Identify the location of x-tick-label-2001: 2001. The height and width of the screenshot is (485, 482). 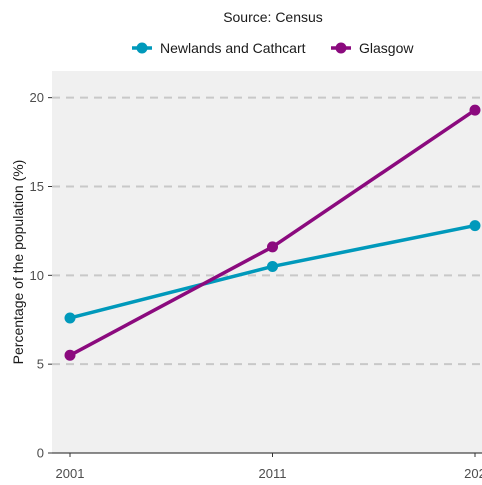
(70, 473).